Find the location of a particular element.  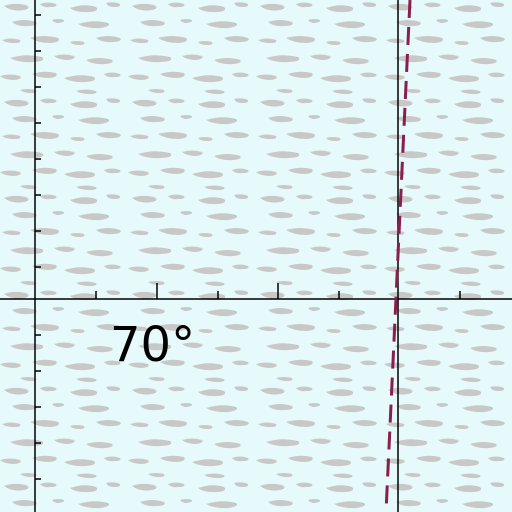

boundary-line is located at coordinates (398, 256).